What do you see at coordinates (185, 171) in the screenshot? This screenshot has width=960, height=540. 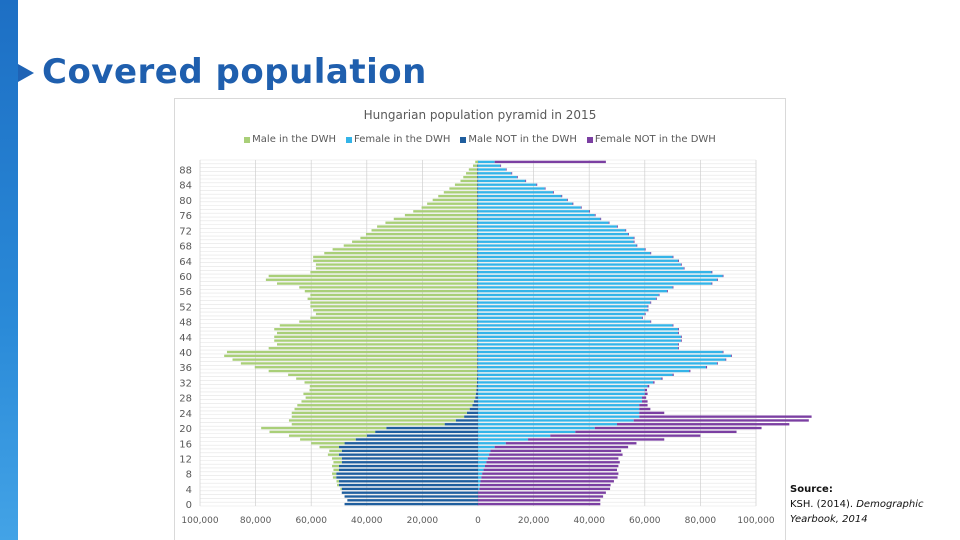 I see `y-tick-label: 88` at bounding box center [185, 171].